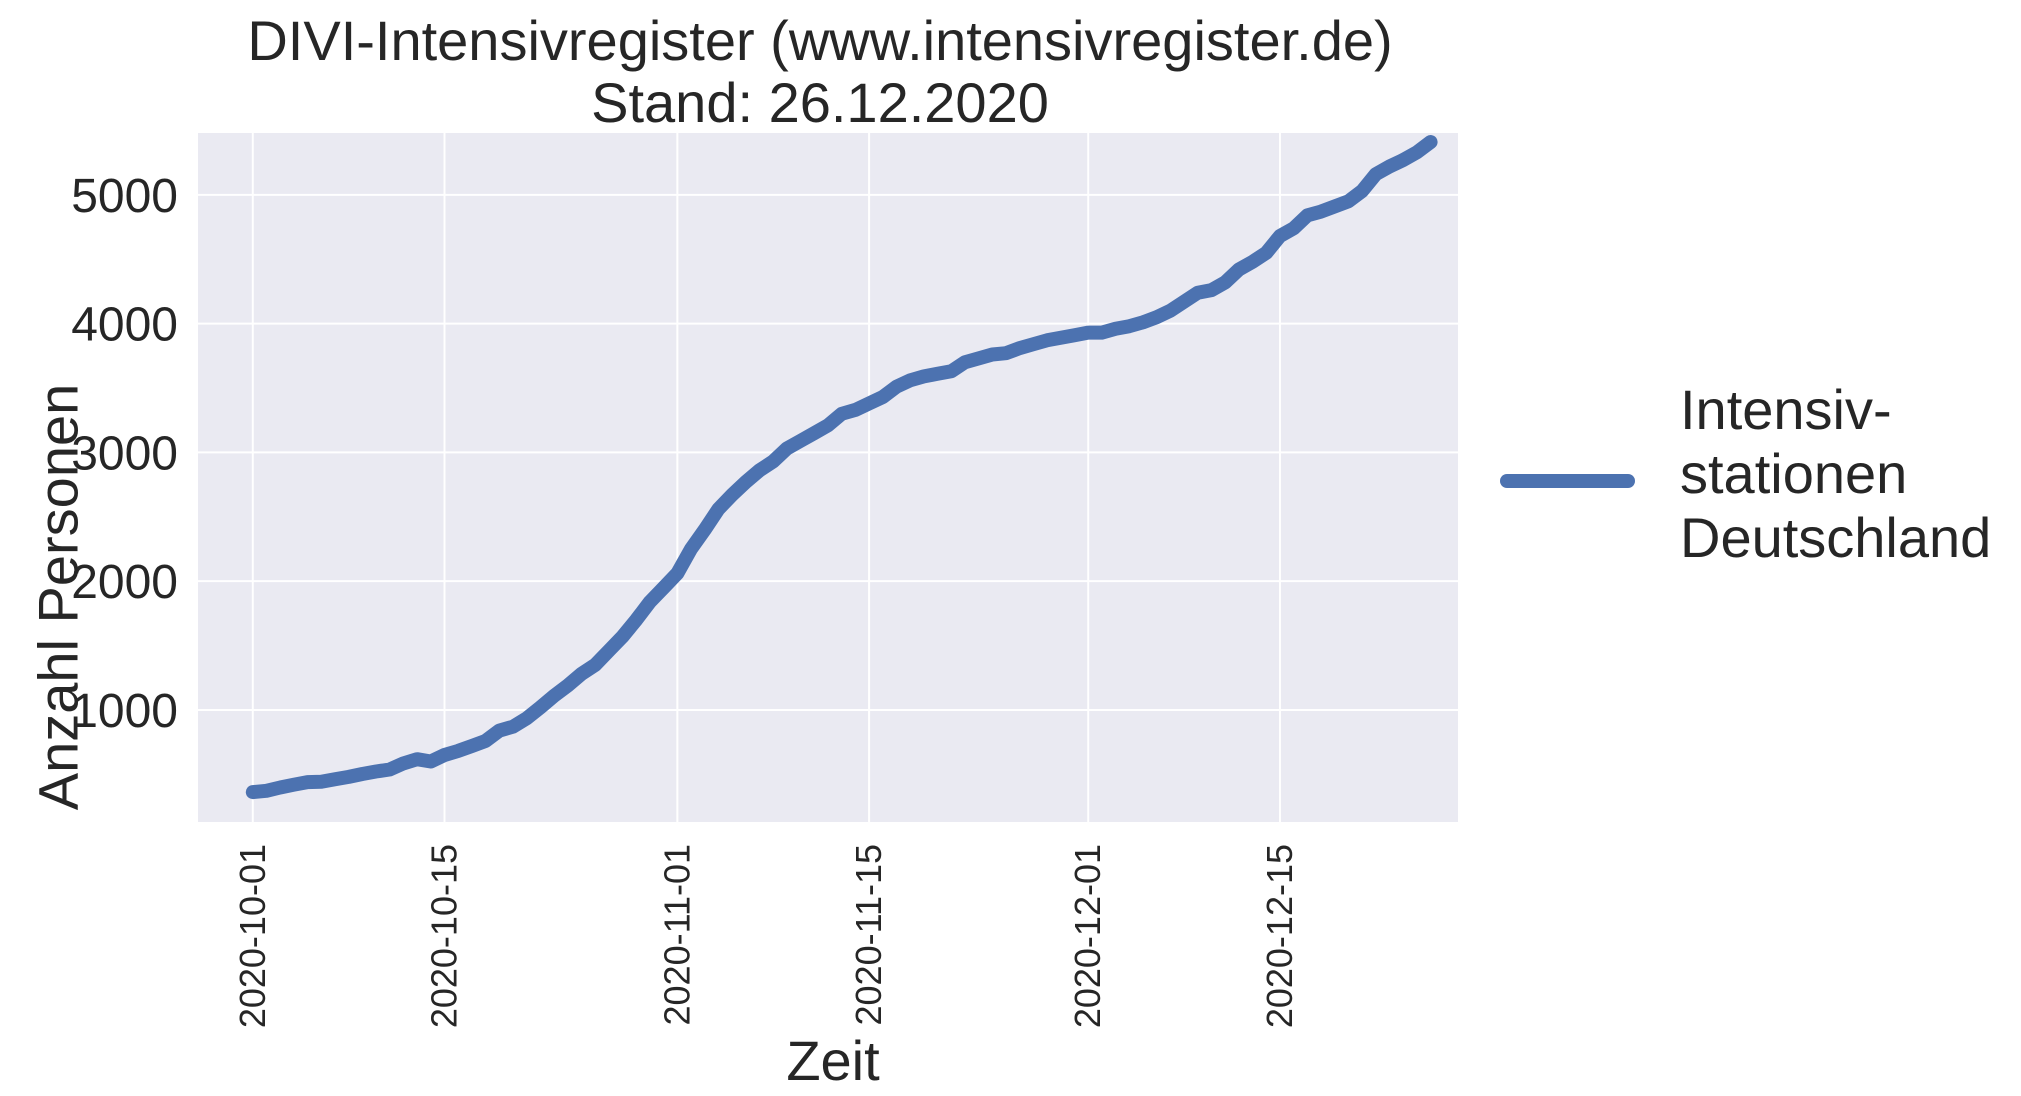 The width and height of the screenshot is (2021, 1096). I want to click on y-tick-label: 1000, so click(124, 711).